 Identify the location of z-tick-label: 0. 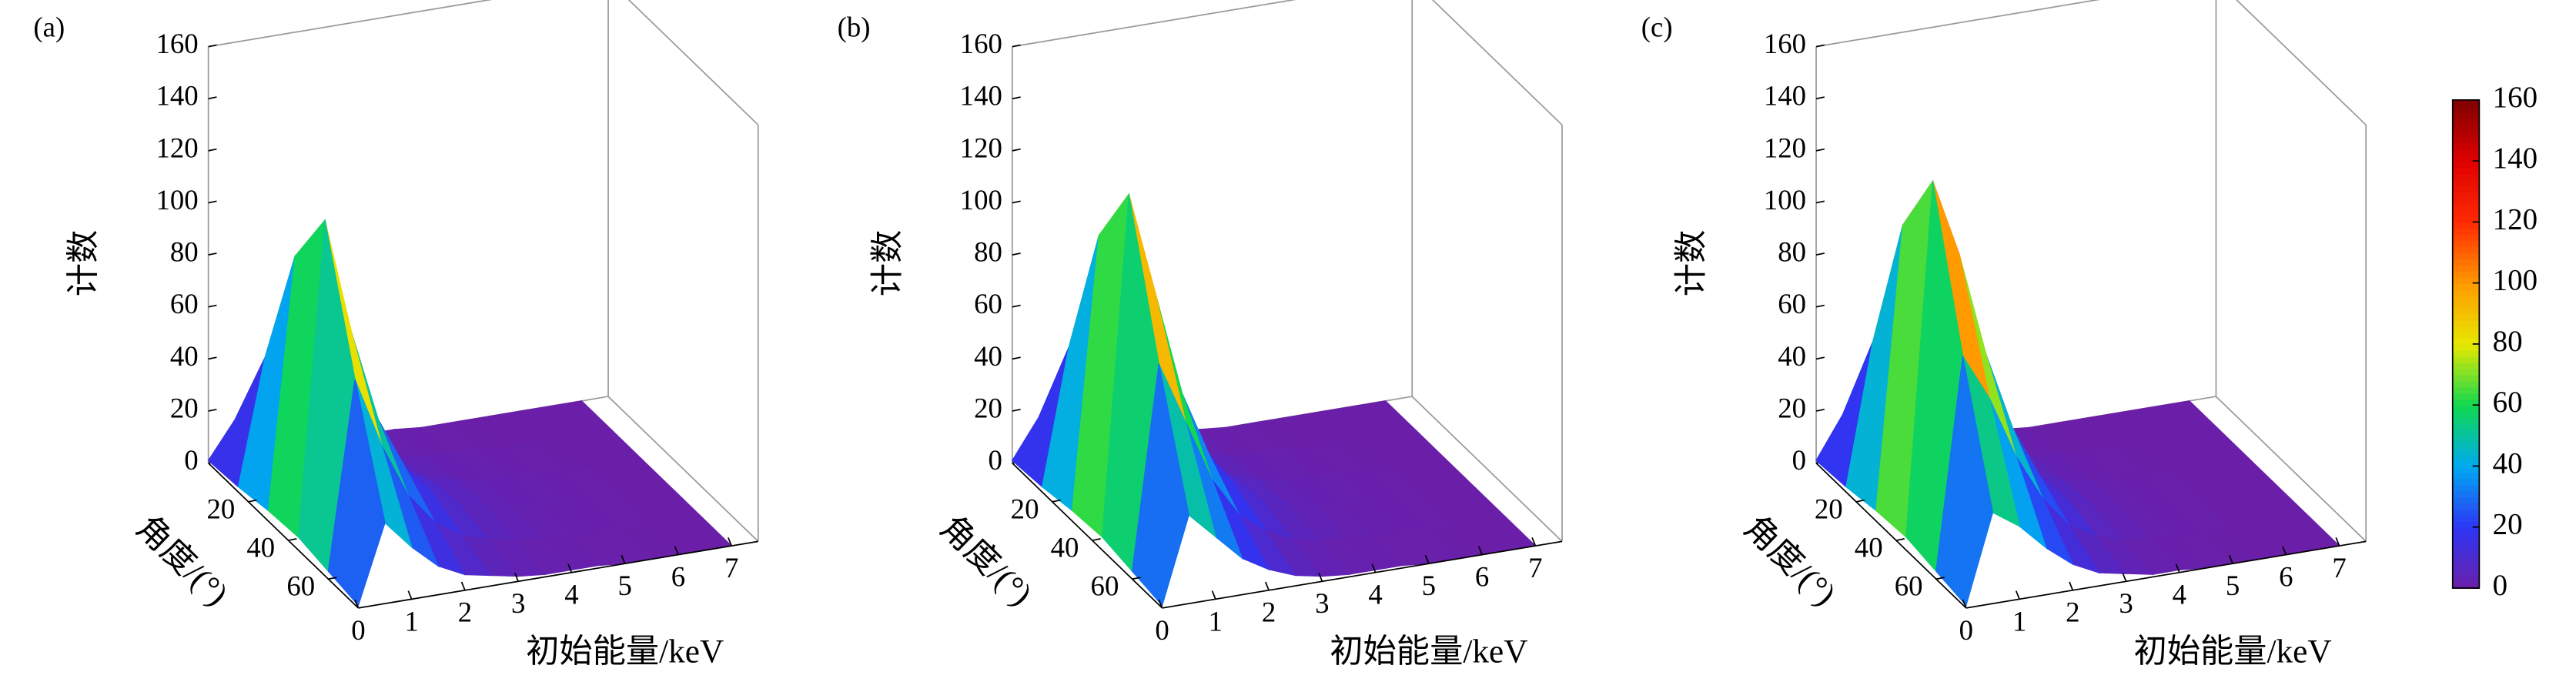
(995, 460).